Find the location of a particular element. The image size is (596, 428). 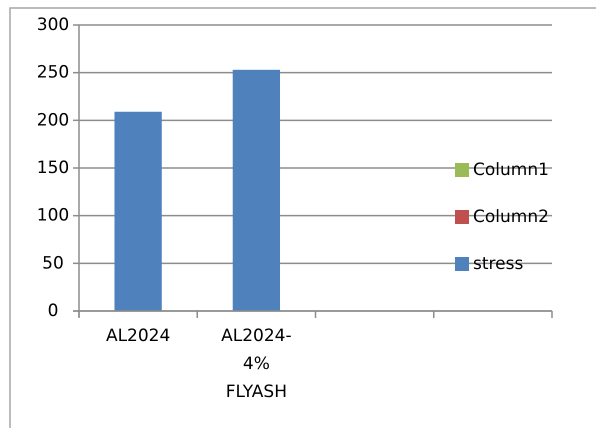

legend-label: Column2 is located at coordinates (511, 217).